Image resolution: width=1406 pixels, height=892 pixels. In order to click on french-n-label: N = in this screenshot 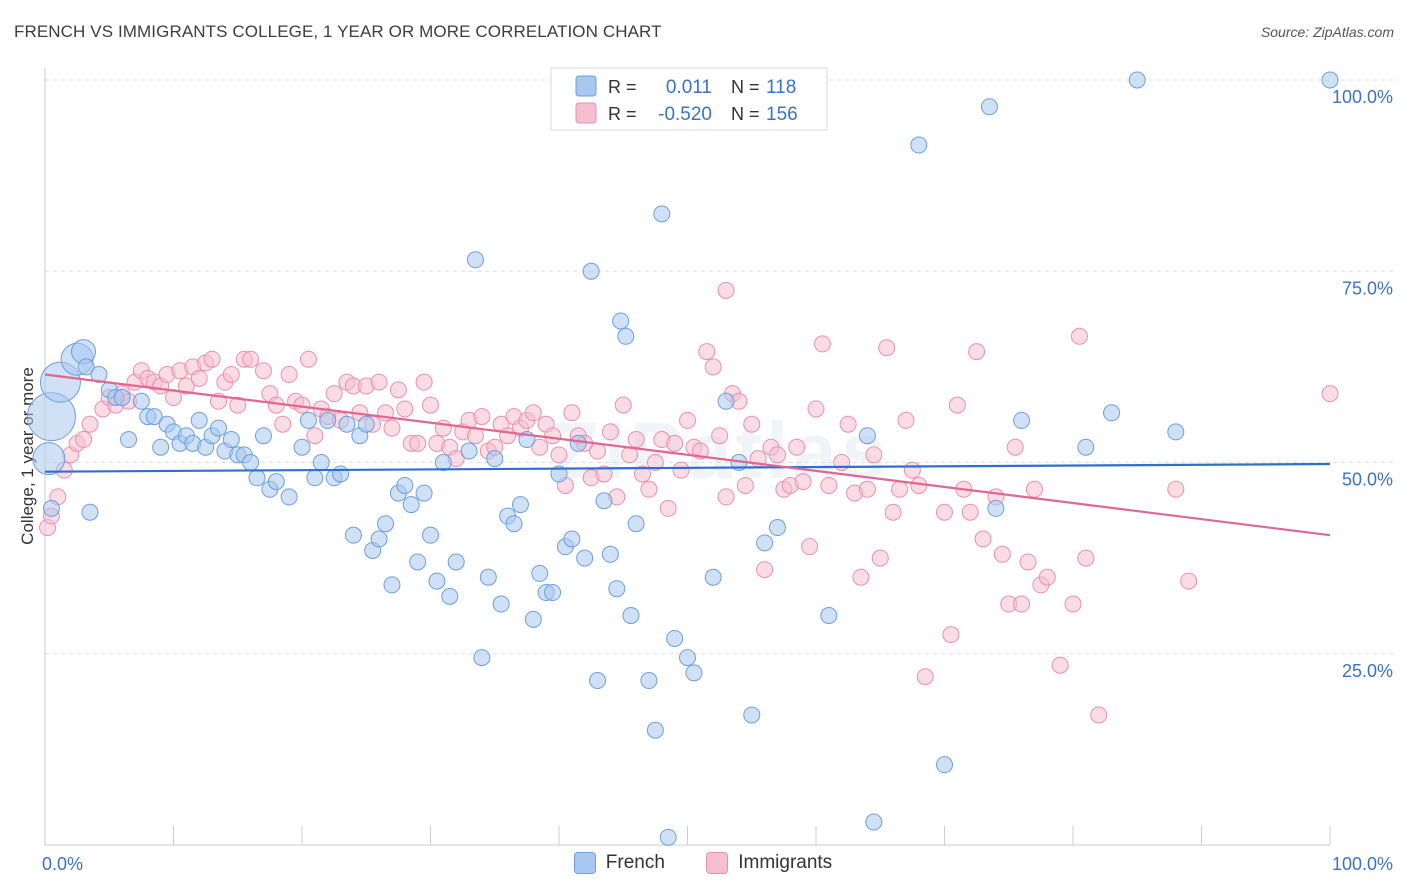, I will do `click(745, 87)`.